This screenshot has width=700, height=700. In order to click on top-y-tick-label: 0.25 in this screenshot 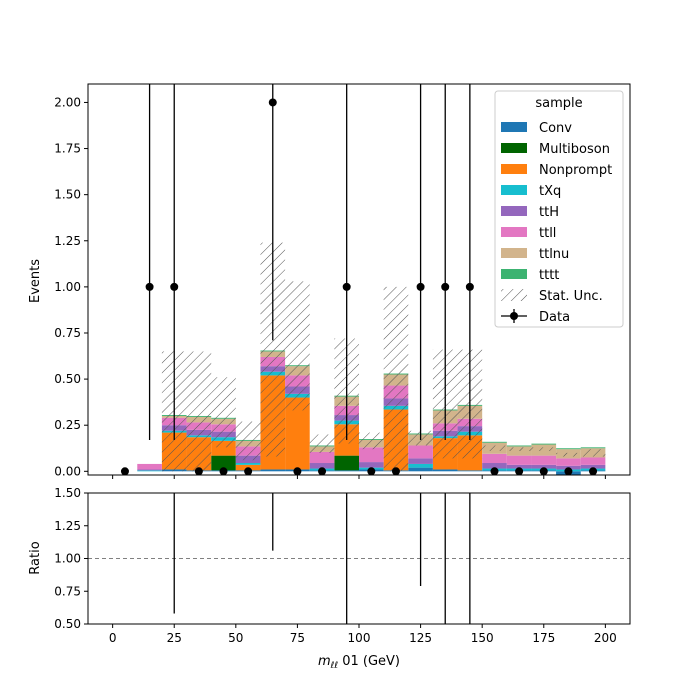, I will do `click(67, 425)`.